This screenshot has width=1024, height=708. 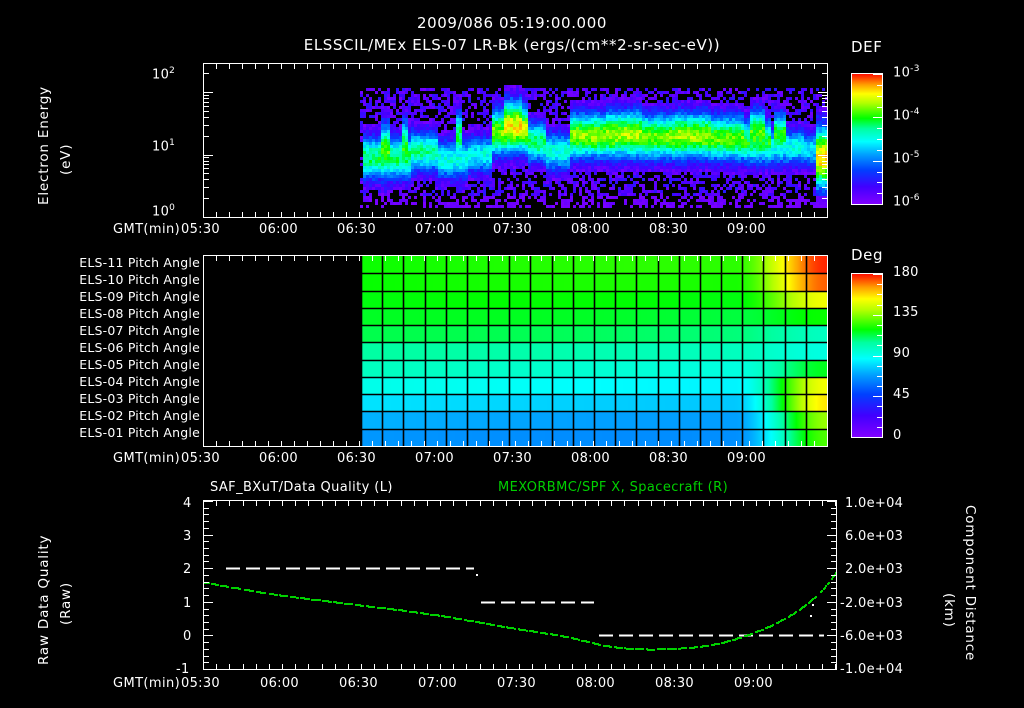 What do you see at coordinates (278, 458) in the screenshot?
I see `pitch-xtick-1: 06:00` at bounding box center [278, 458].